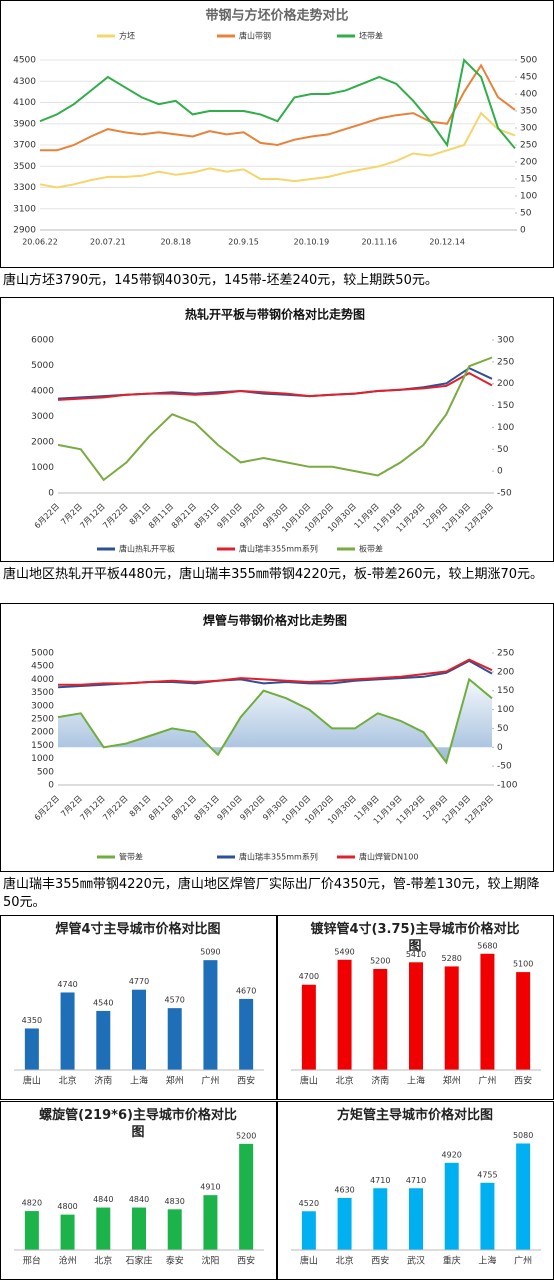 The height and width of the screenshot is (1280, 554). What do you see at coordinates (388, 857) in the screenshot?
I see `legend-label: 唐山焊管DN100` at bounding box center [388, 857].